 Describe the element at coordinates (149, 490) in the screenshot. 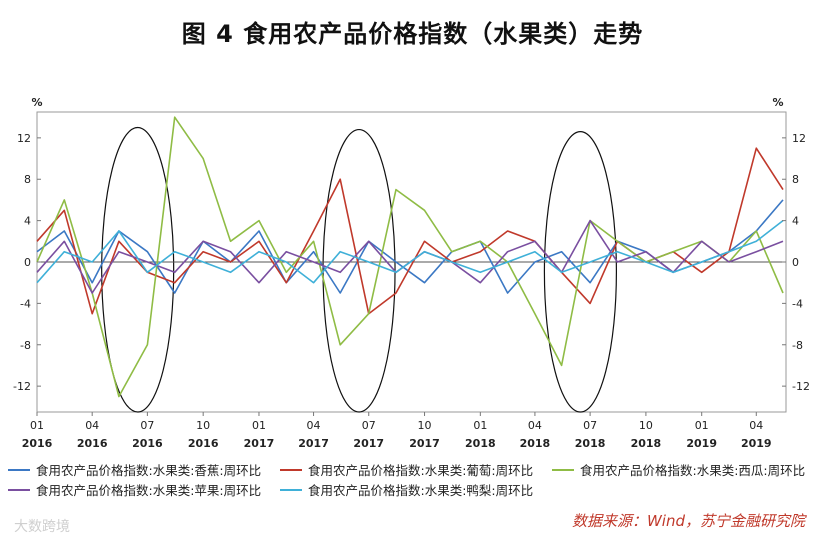

I see `legend-label-apple: 食用农产品价格指数:水果类:苹果:周环比` at that location.